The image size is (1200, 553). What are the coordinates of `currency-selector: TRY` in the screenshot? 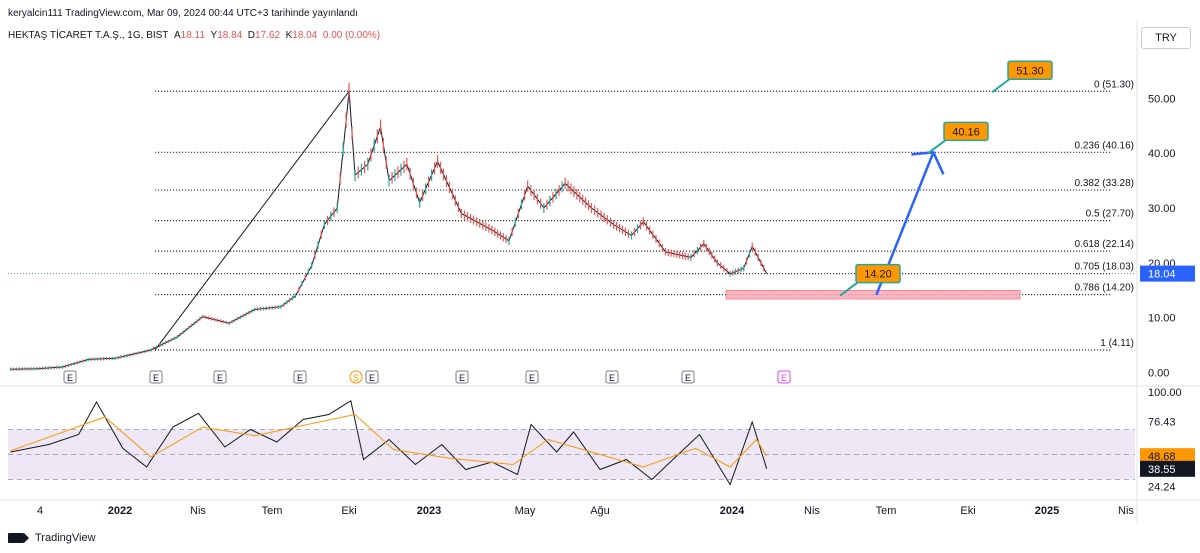 It's located at (1166, 38).